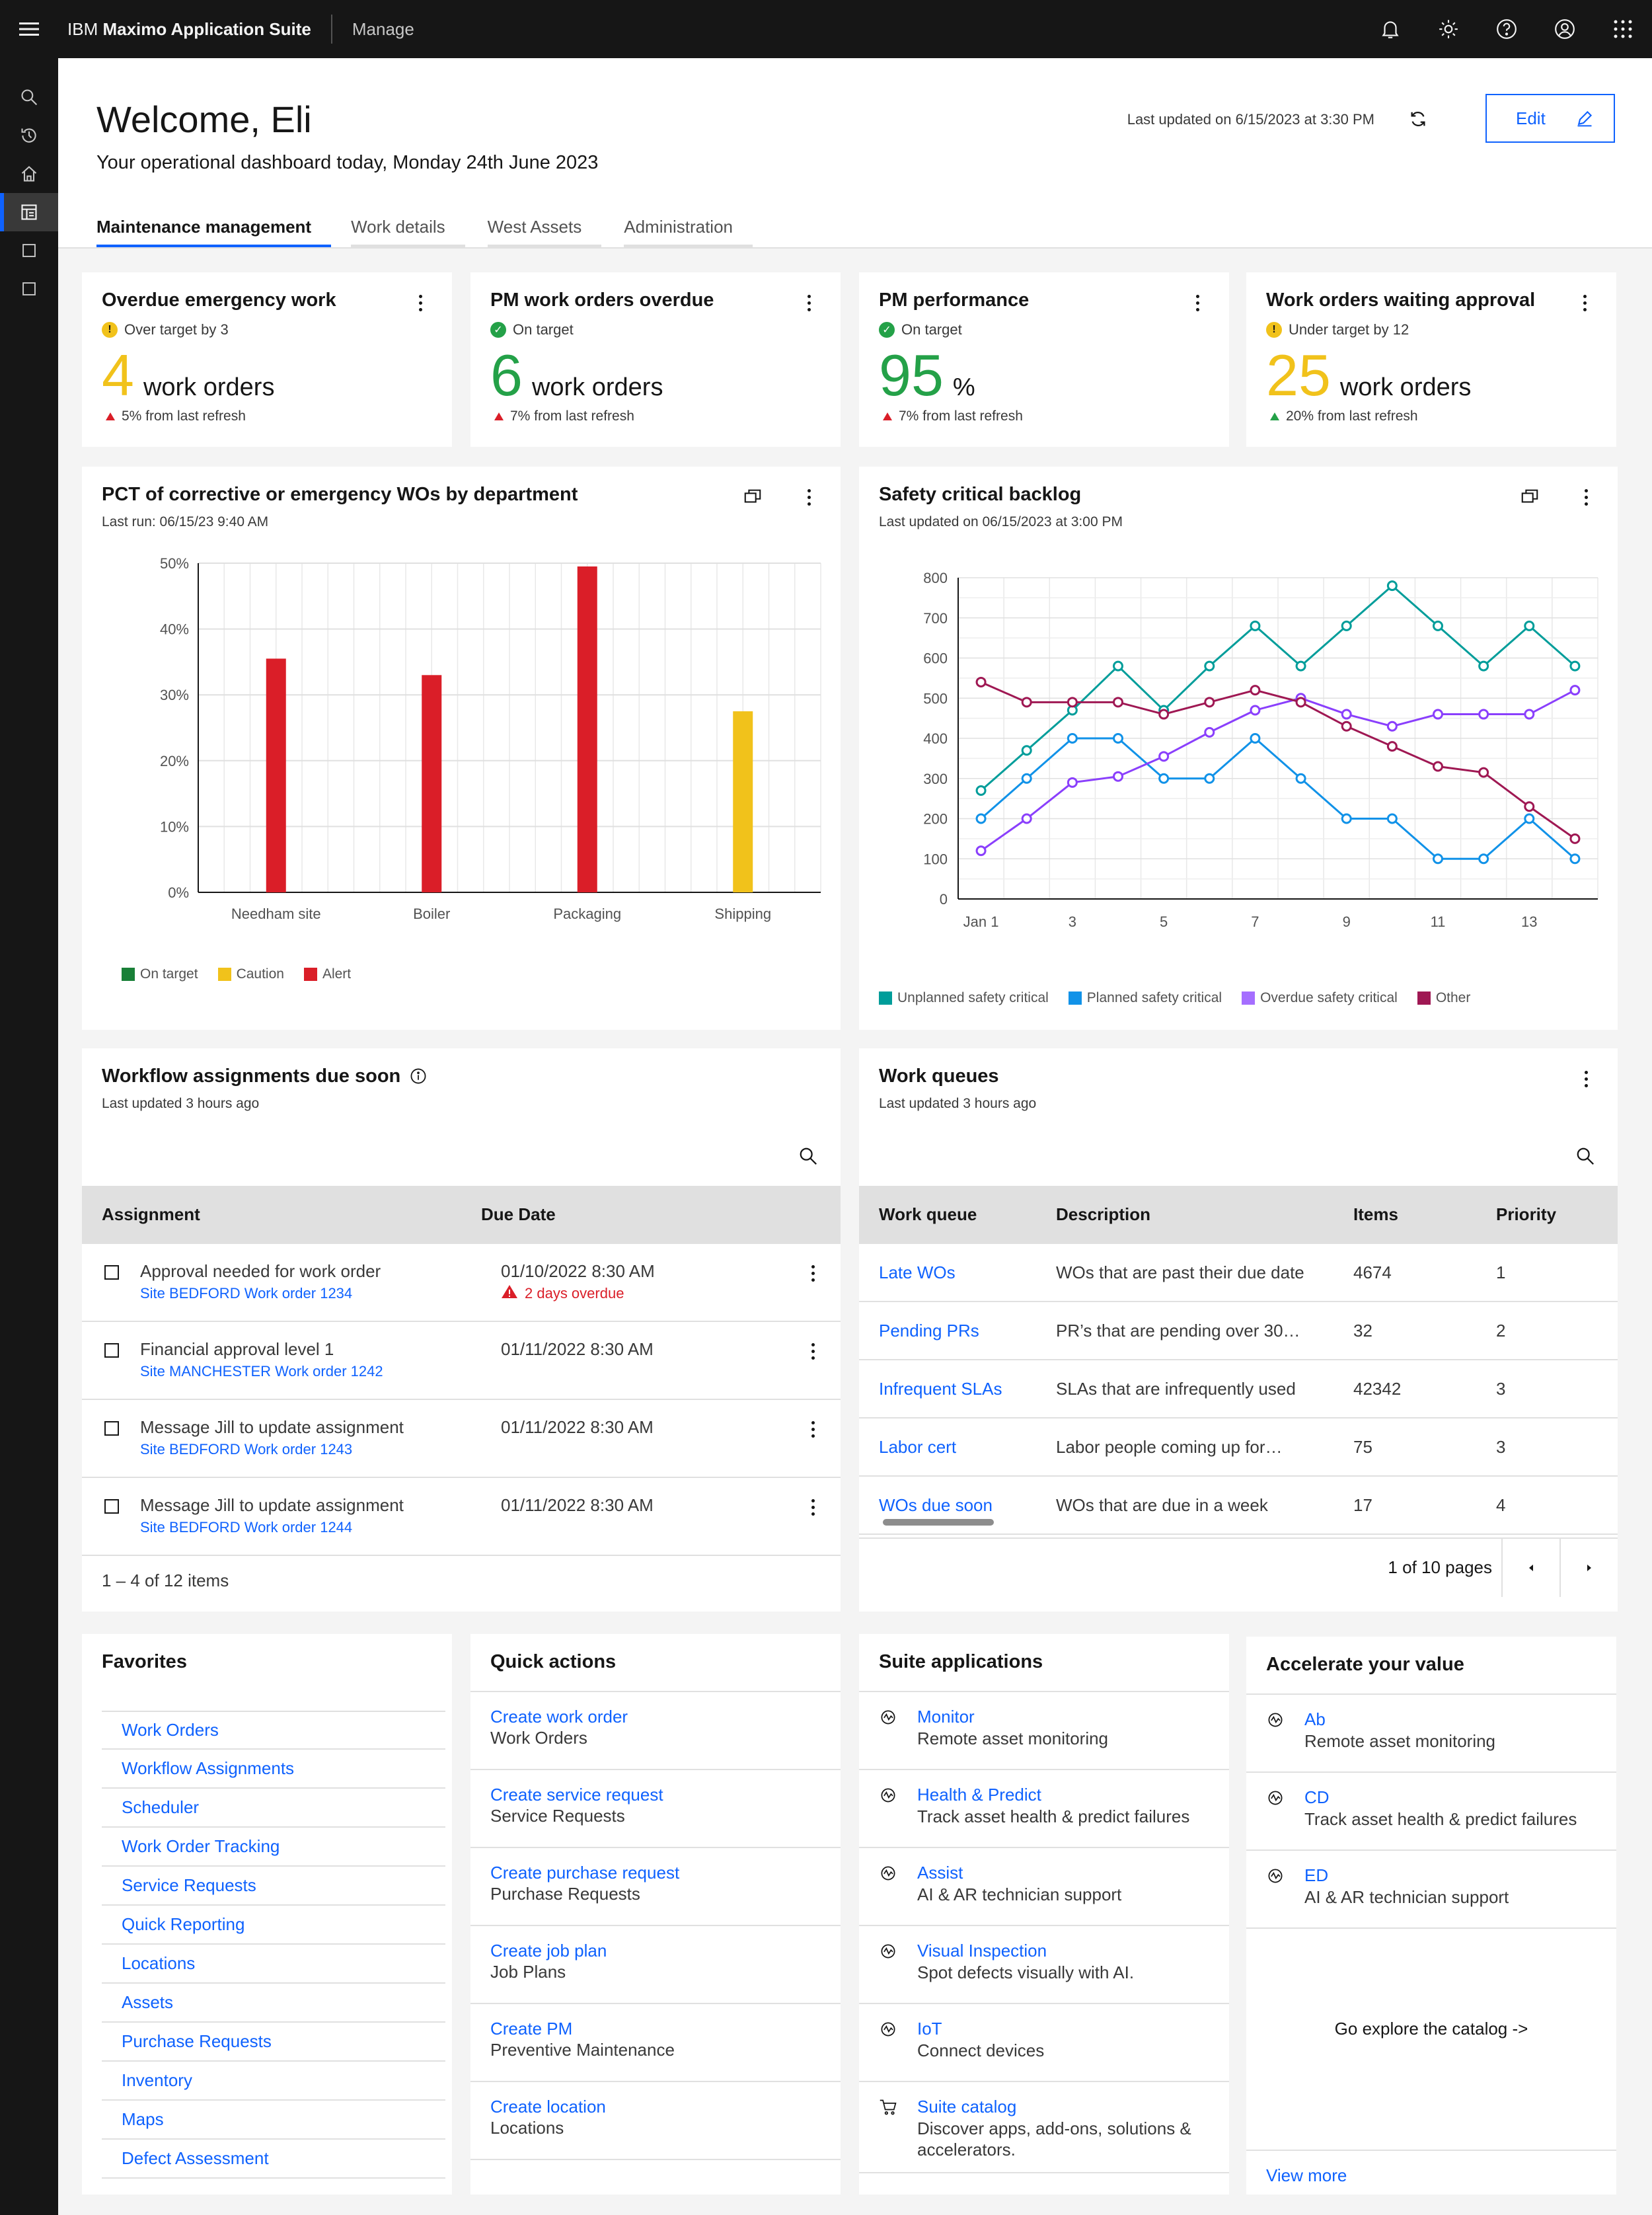 This screenshot has width=1652, height=2215. Describe the element at coordinates (1317, 1797) in the screenshot. I see `accelerate-link: CD` at that location.